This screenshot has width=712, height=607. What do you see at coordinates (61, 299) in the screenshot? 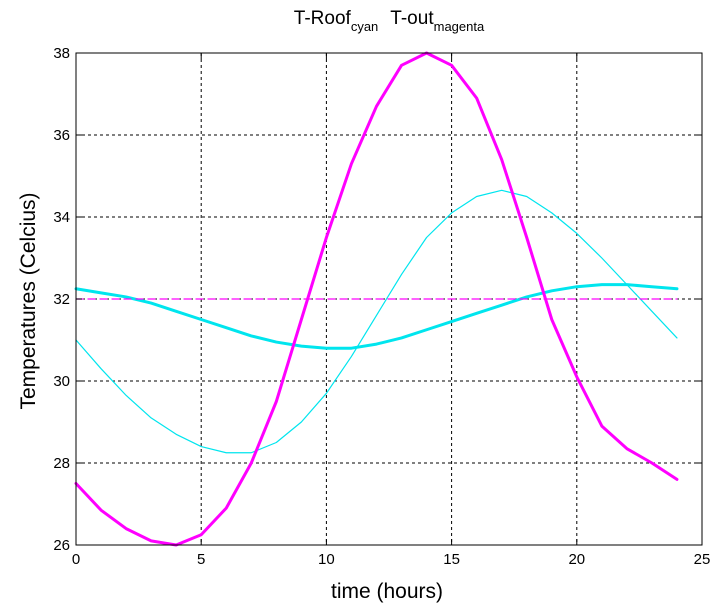
I see `y-tick-label: 32` at bounding box center [61, 299].